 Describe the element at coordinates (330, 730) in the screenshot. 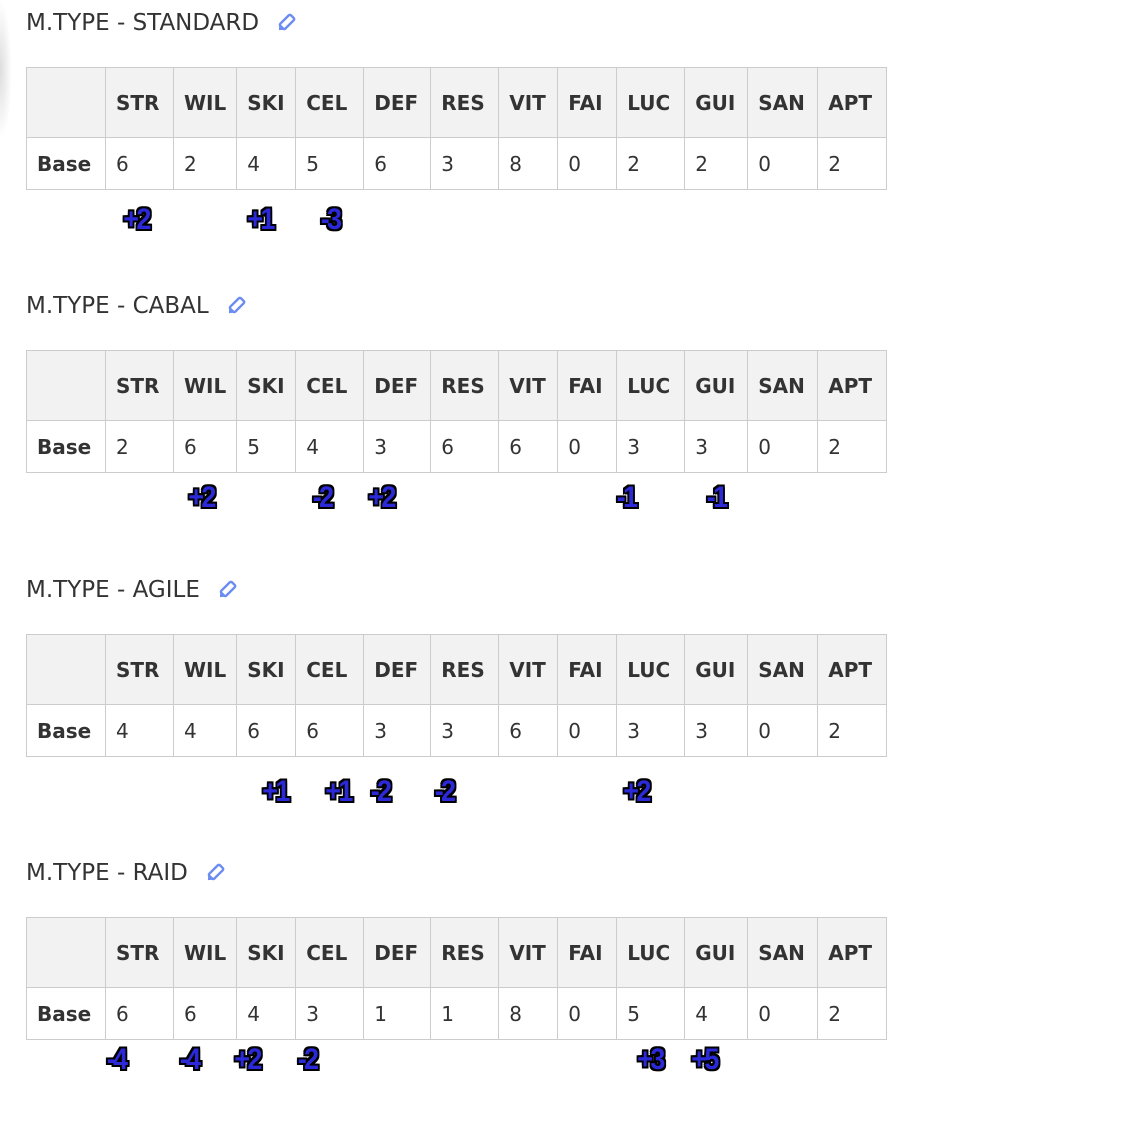

I see `cell-cel: 6` at that location.